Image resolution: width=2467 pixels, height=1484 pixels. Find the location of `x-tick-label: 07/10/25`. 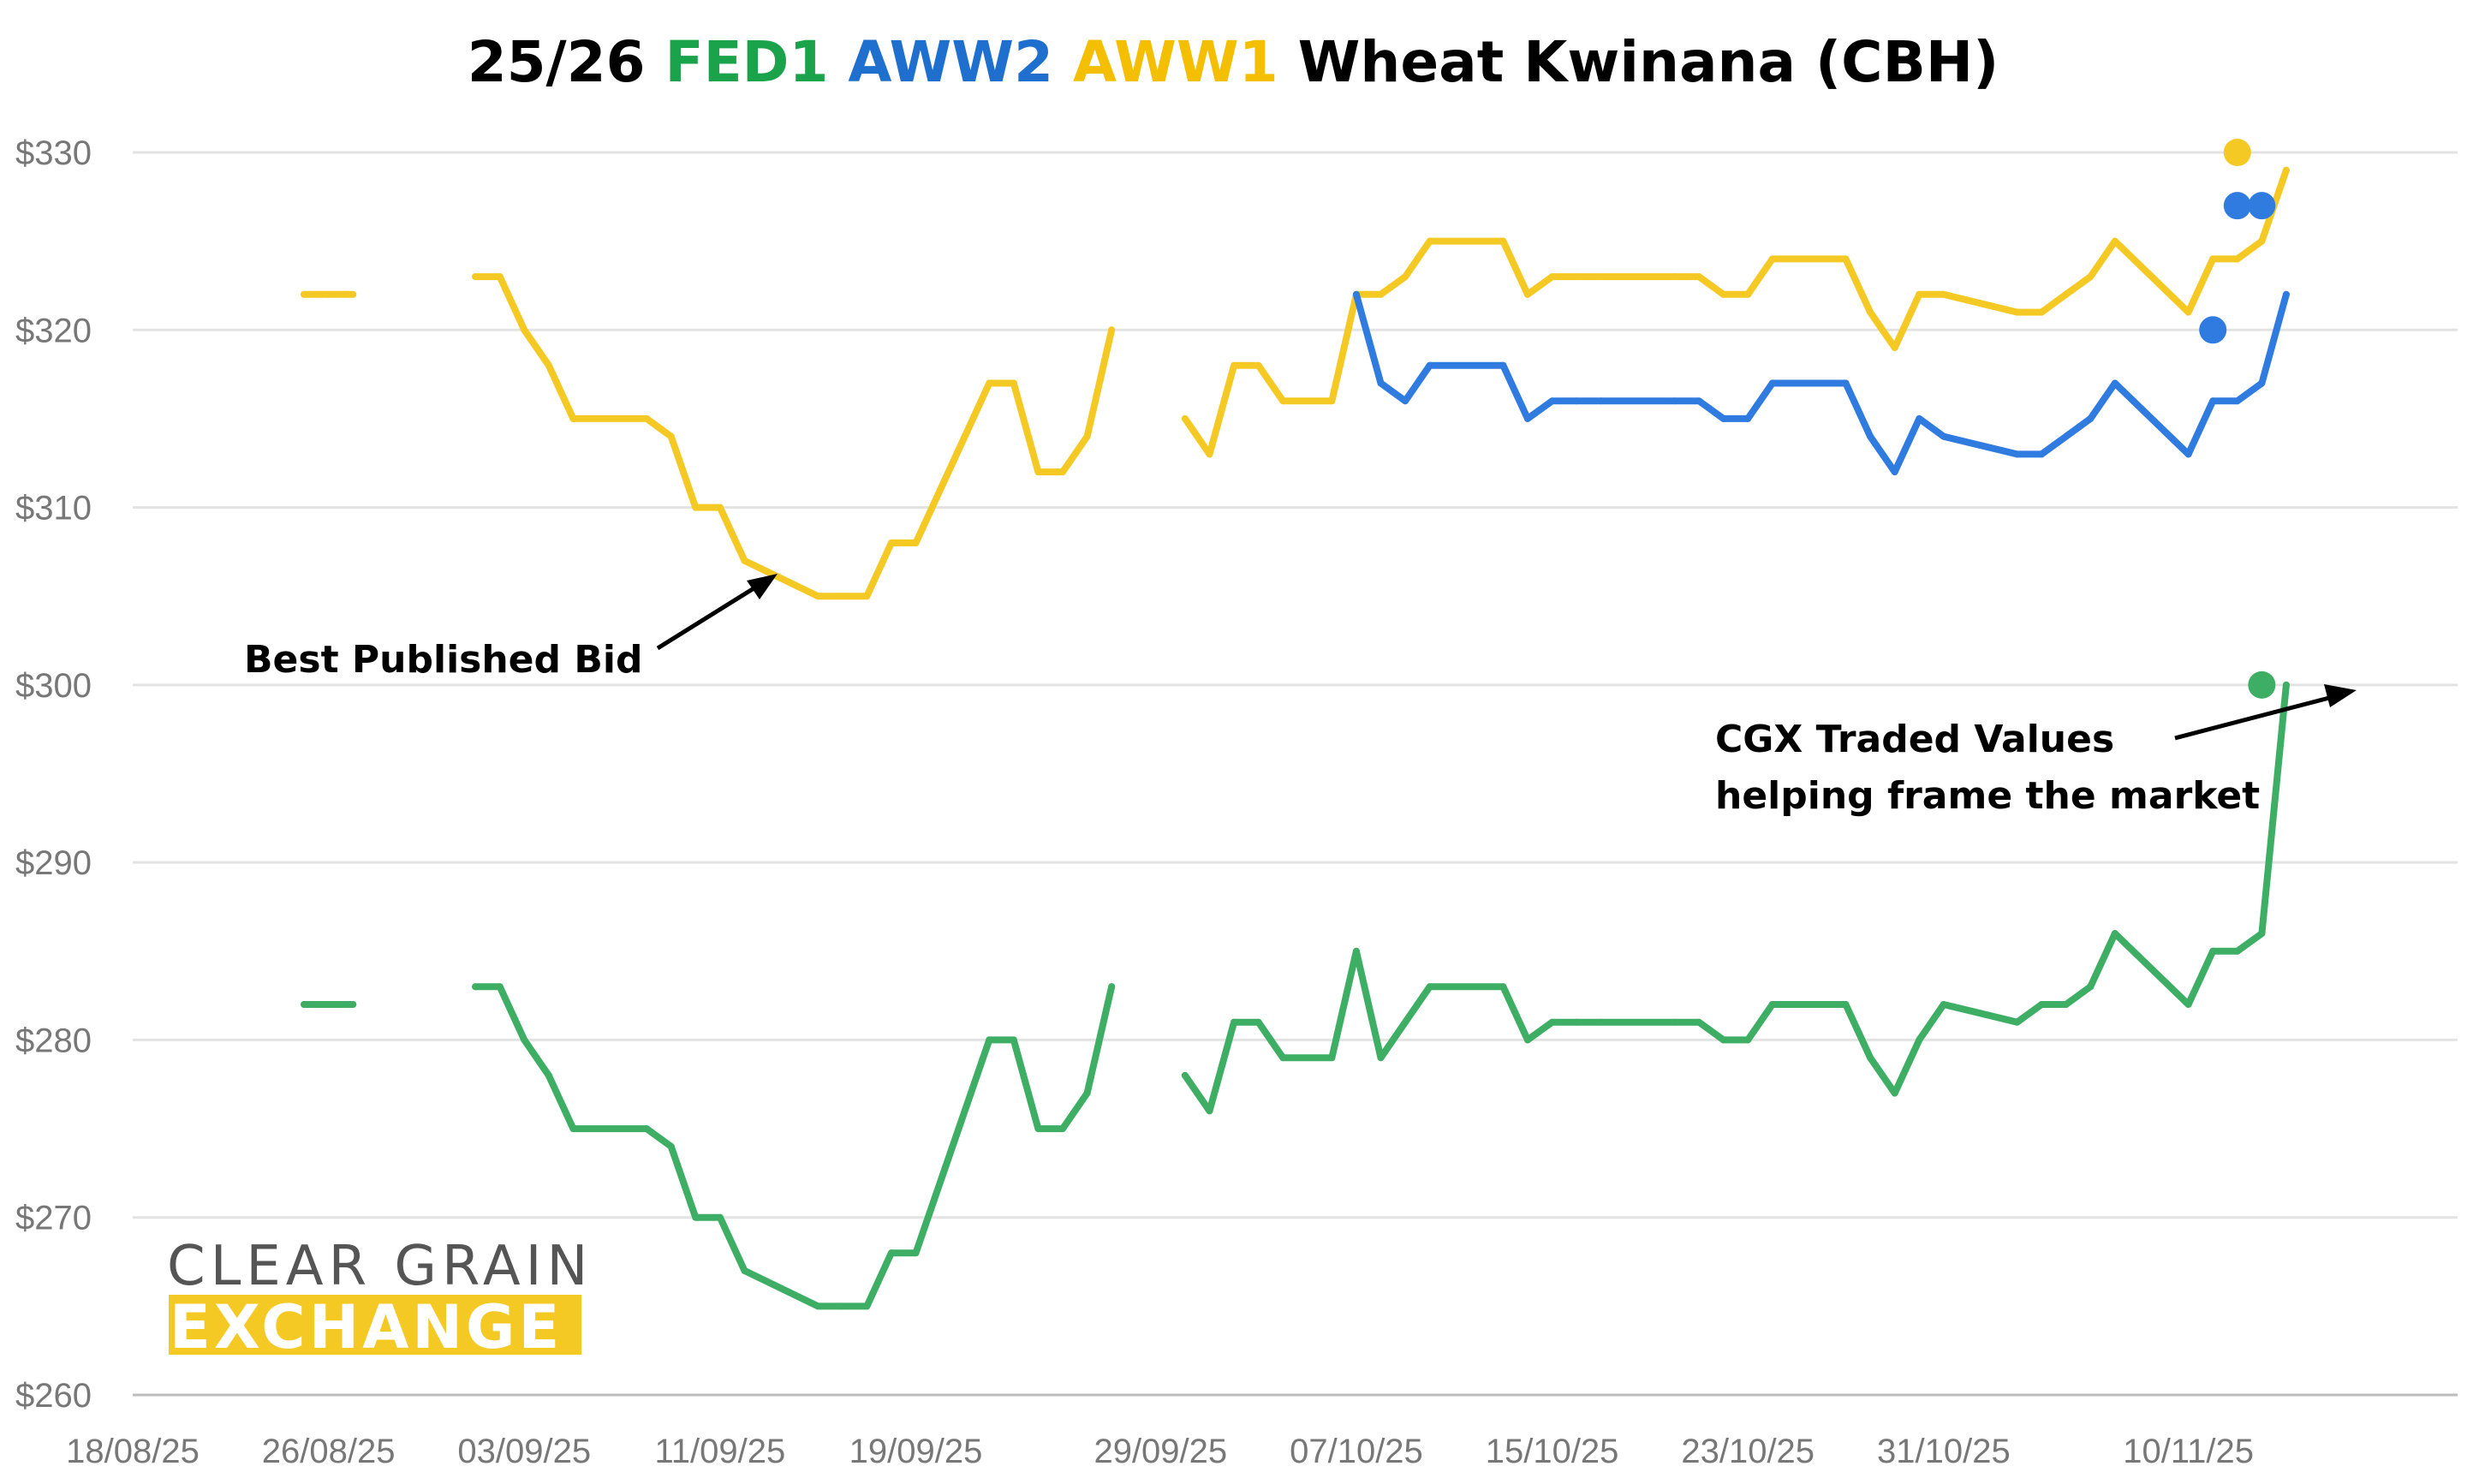

x-tick-label: 07/10/25 is located at coordinates (1357, 1451).